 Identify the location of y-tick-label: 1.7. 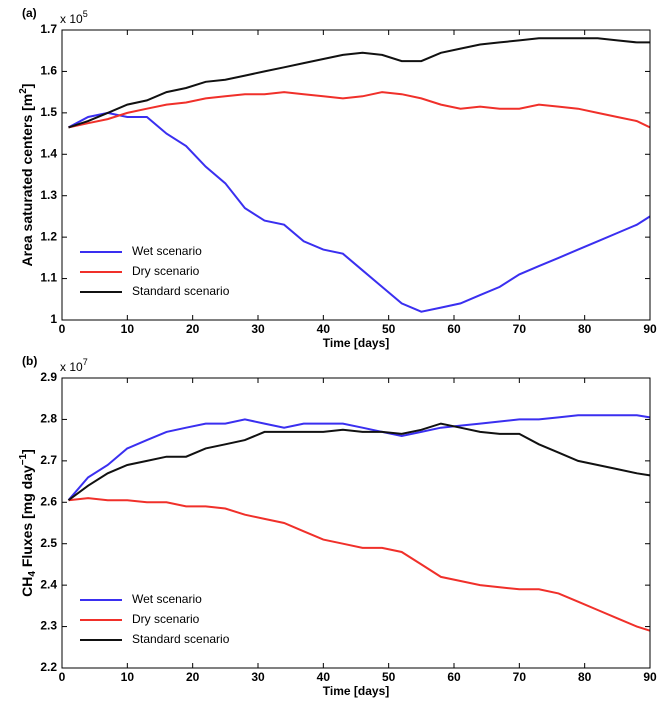
(48, 29).